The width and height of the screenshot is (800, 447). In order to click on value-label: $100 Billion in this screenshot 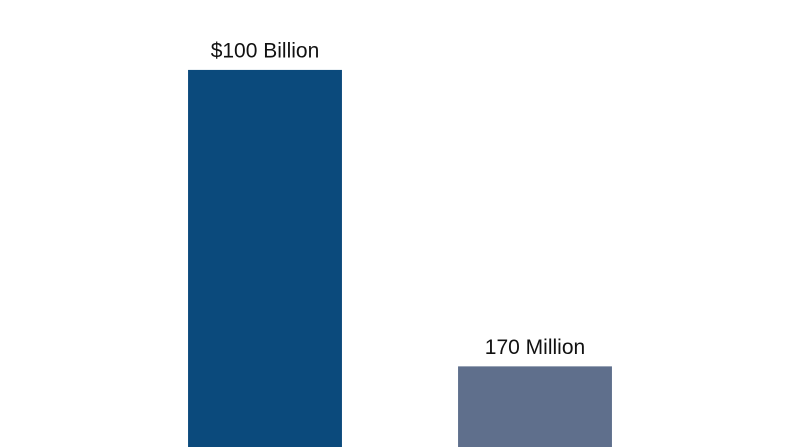, I will do `click(265, 50)`.